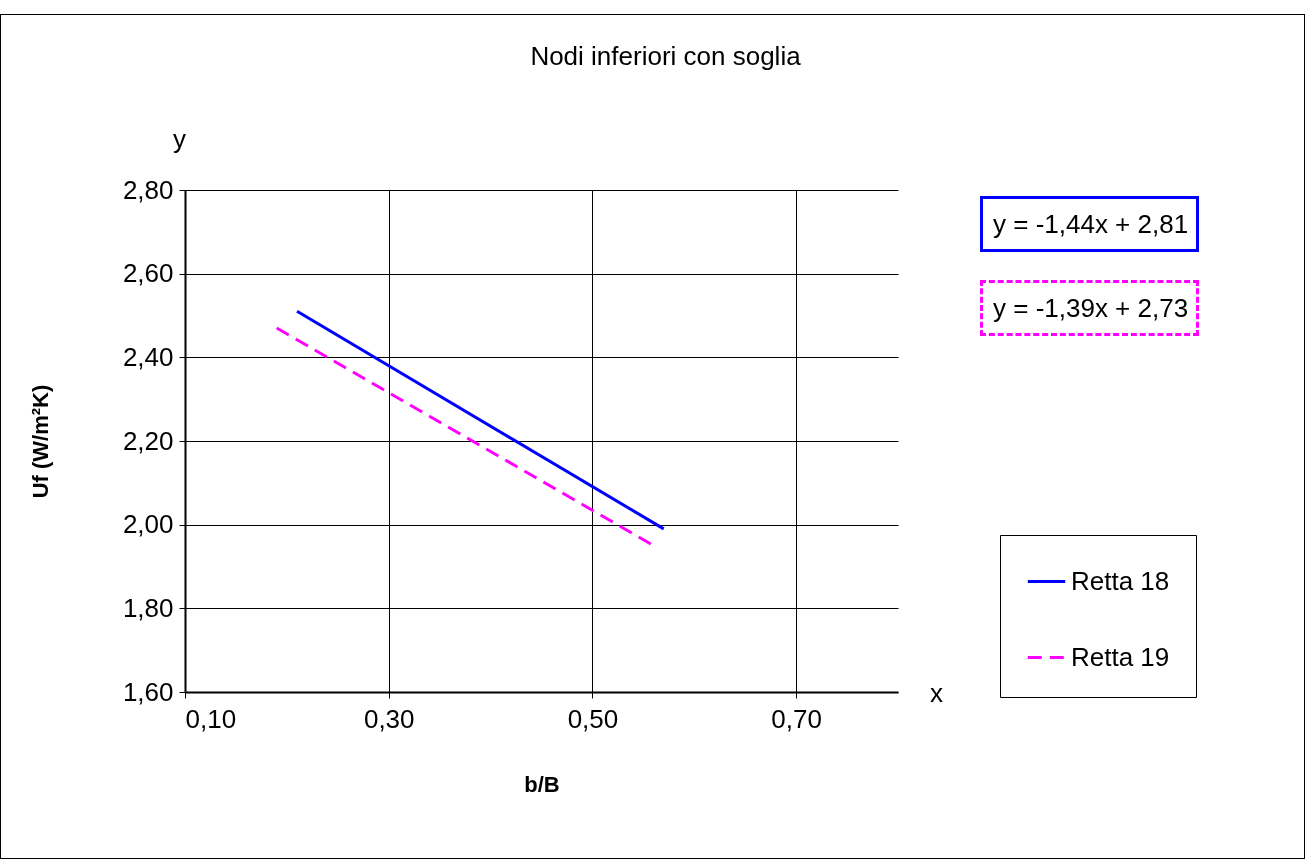 This screenshot has width=1307, height=861. I want to click on legend-label: Retta 19, so click(1120, 656).